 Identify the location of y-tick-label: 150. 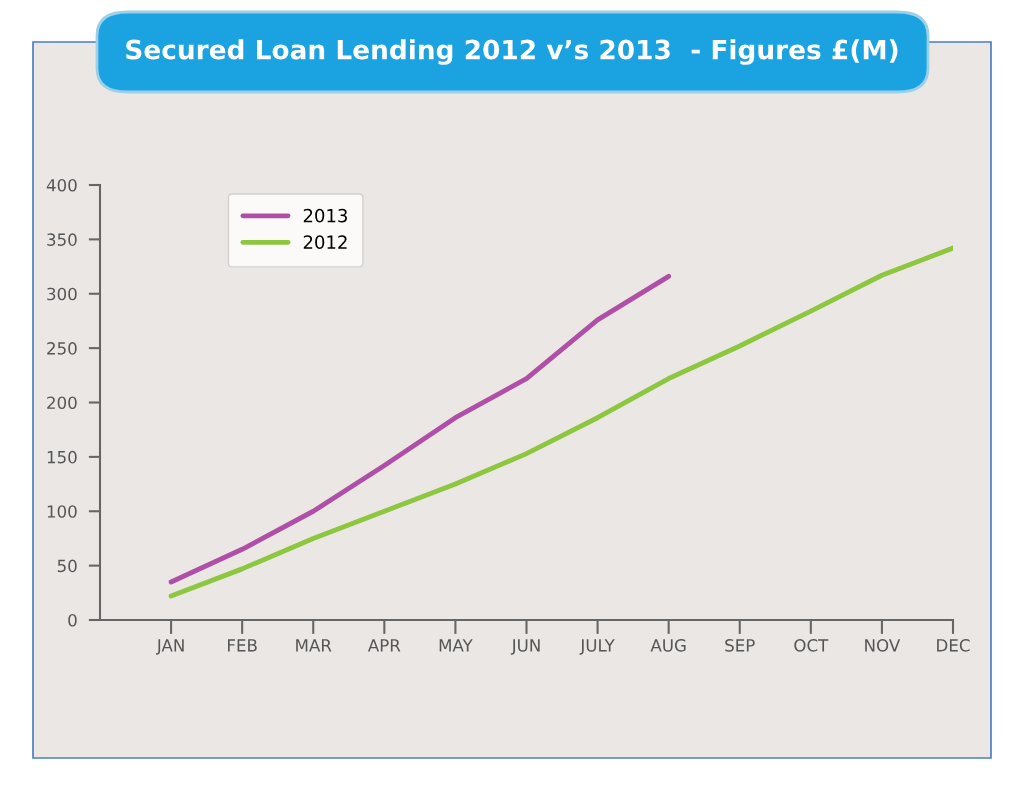
(62, 457).